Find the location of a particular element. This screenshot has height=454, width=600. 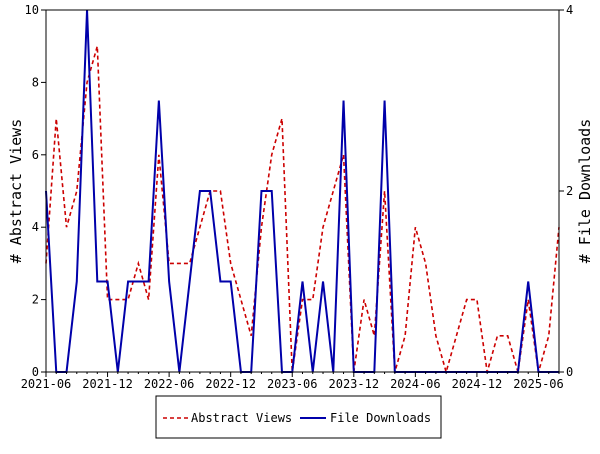

y-right-axis-title: # File Downloads is located at coordinates (585, 191).